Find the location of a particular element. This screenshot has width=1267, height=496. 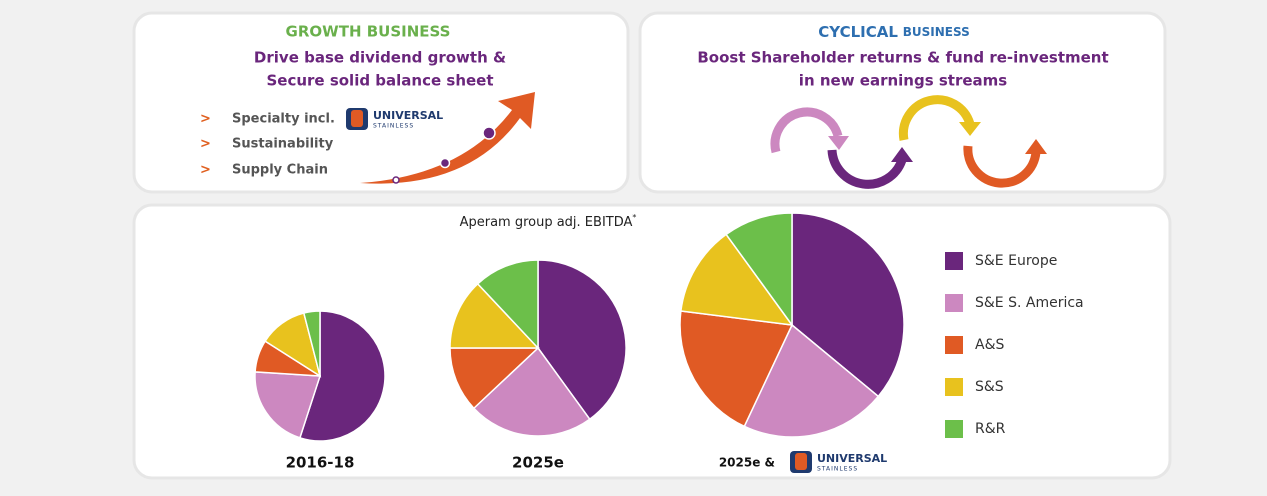

bullet: Supply Chain is located at coordinates (280, 170).